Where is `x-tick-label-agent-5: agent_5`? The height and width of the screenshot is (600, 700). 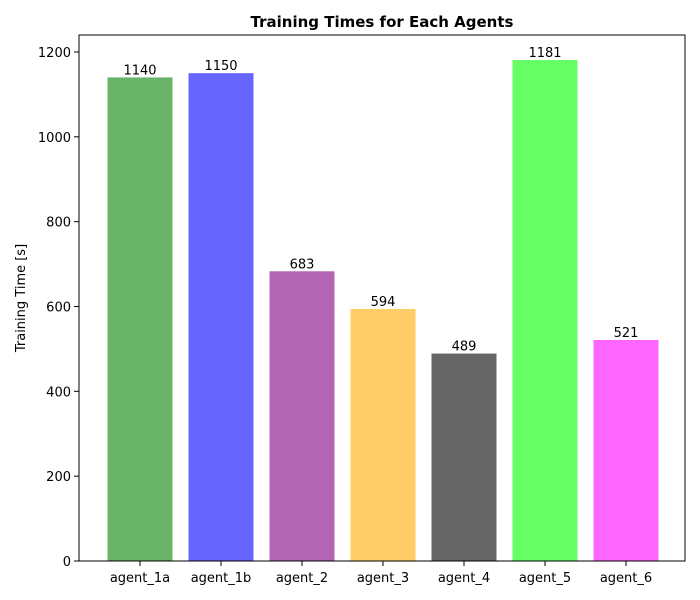 x-tick-label-agent-5: agent_5 is located at coordinates (545, 578).